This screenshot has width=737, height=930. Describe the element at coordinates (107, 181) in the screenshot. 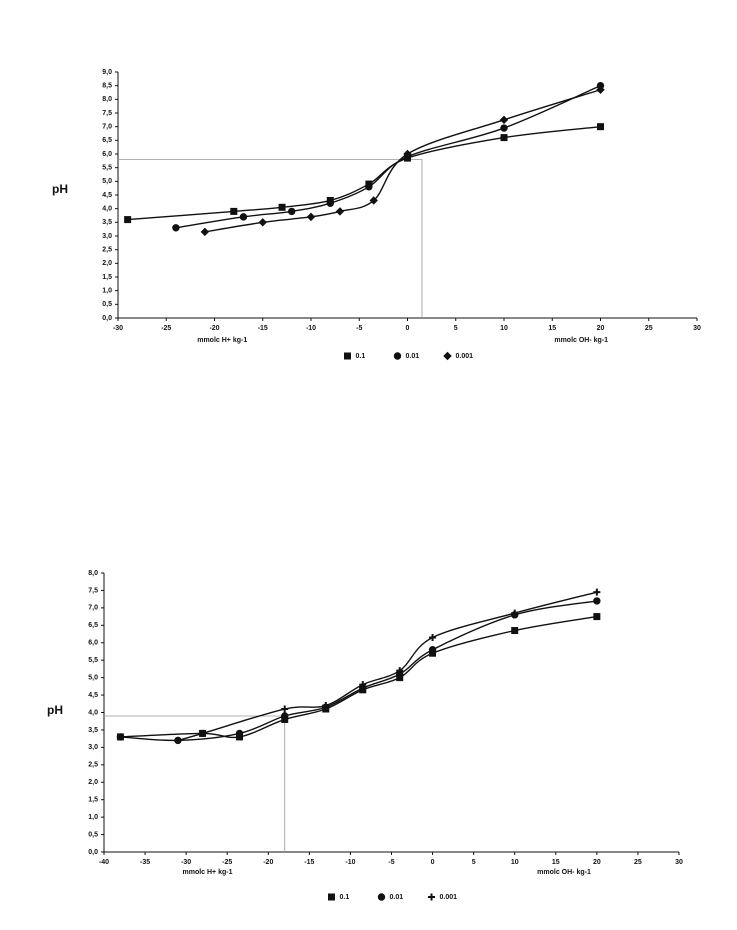

I see `y-tick-label: 5,0` at that location.